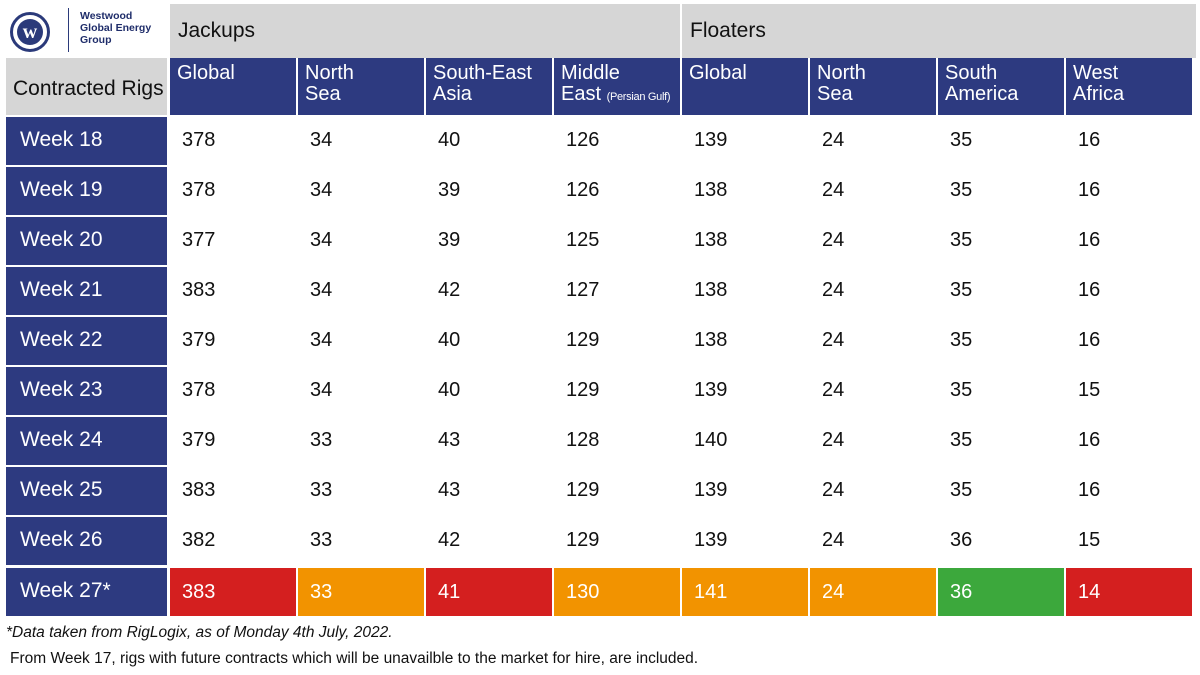 The width and height of the screenshot is (1200, 675). What do you see at coordinates (492, 94) in the screenshot?
I see `column-header-line: Asia` at bounding box center [492, 94].